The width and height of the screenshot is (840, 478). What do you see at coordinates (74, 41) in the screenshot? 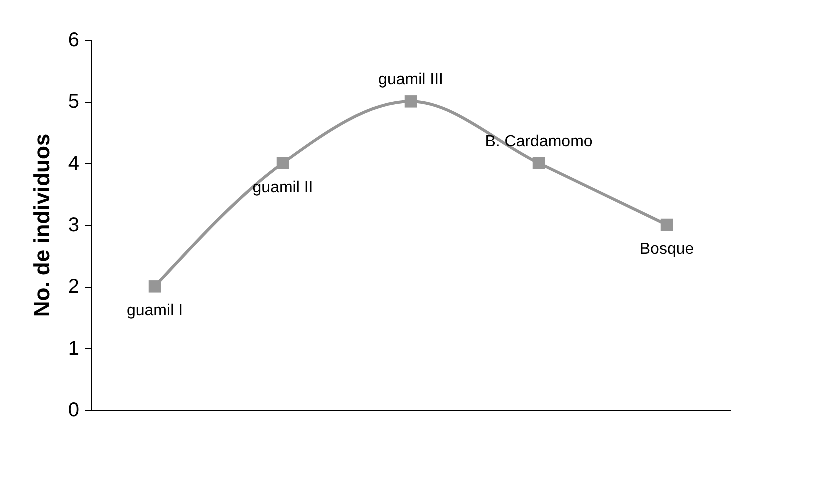
I see `y-tick-label: 6` at bounding box center [74, 41].